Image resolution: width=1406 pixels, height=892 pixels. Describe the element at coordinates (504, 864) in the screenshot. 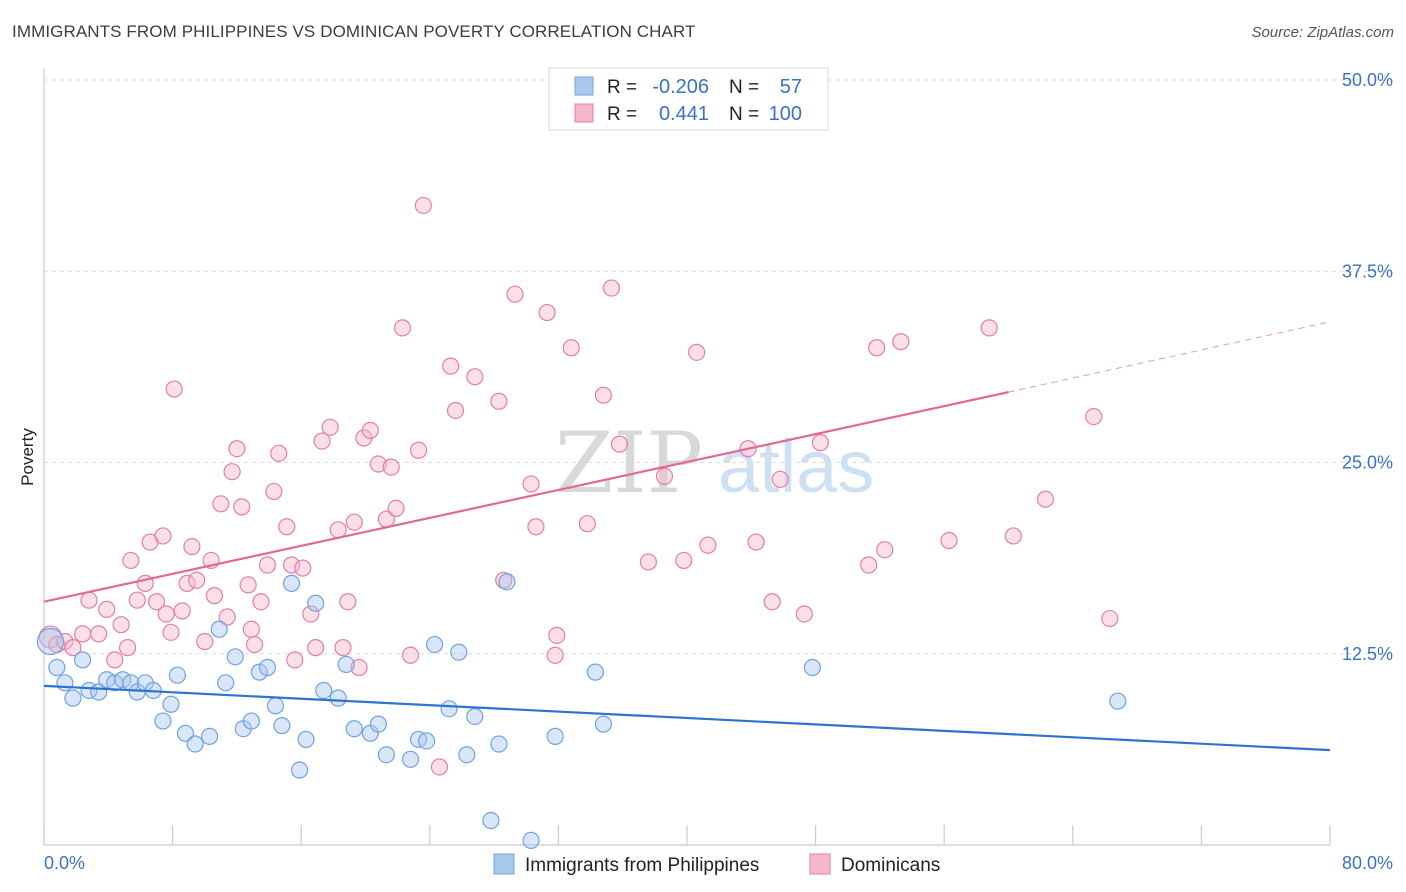

I see `legend-bottom-swatch-philippines` at that location.